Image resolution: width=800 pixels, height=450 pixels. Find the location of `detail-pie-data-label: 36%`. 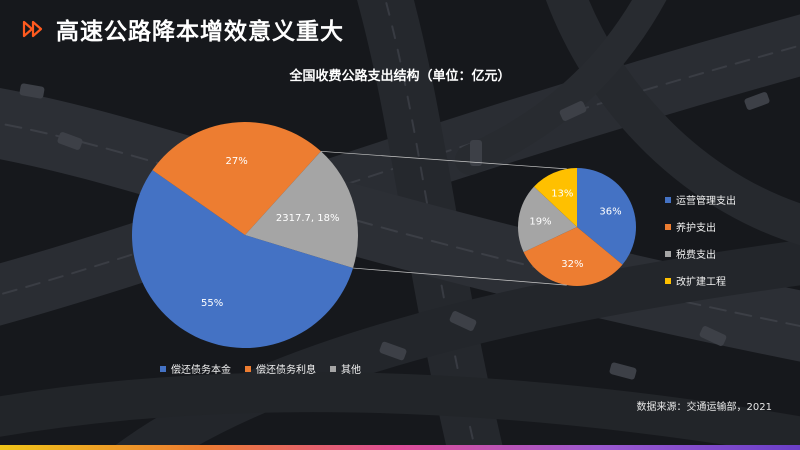

detail-pie-data-label: 36% is located at coordinates (610, 212).